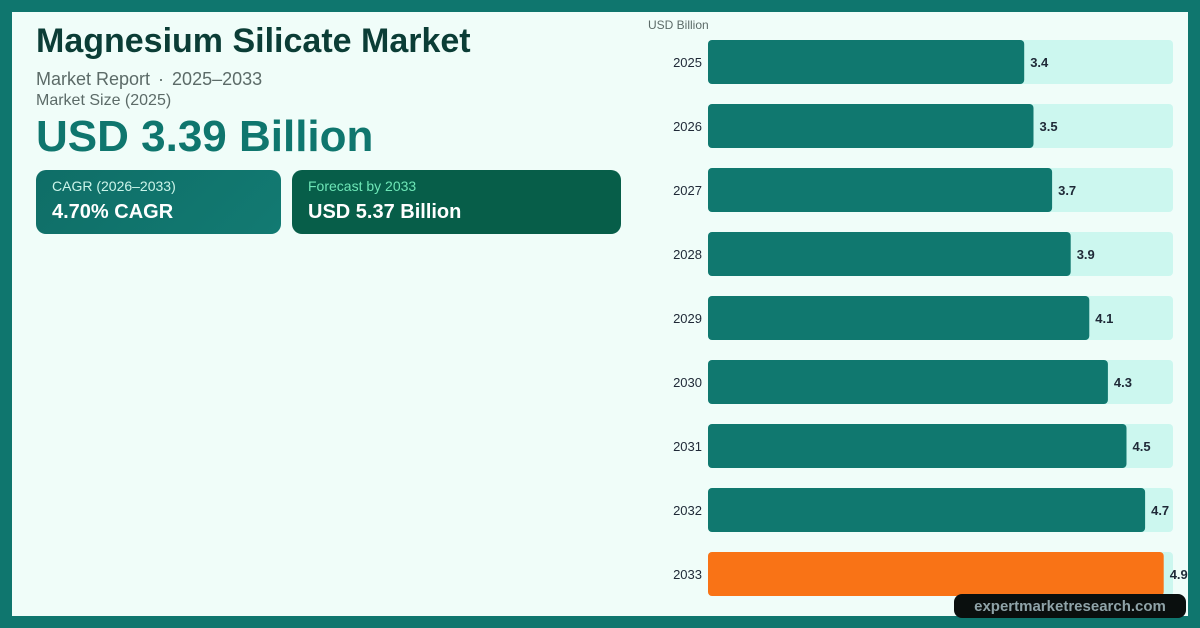  Describe the element at coordinates (1179, 574) in the screenshot. I see `value-label: 4.9` at that location.